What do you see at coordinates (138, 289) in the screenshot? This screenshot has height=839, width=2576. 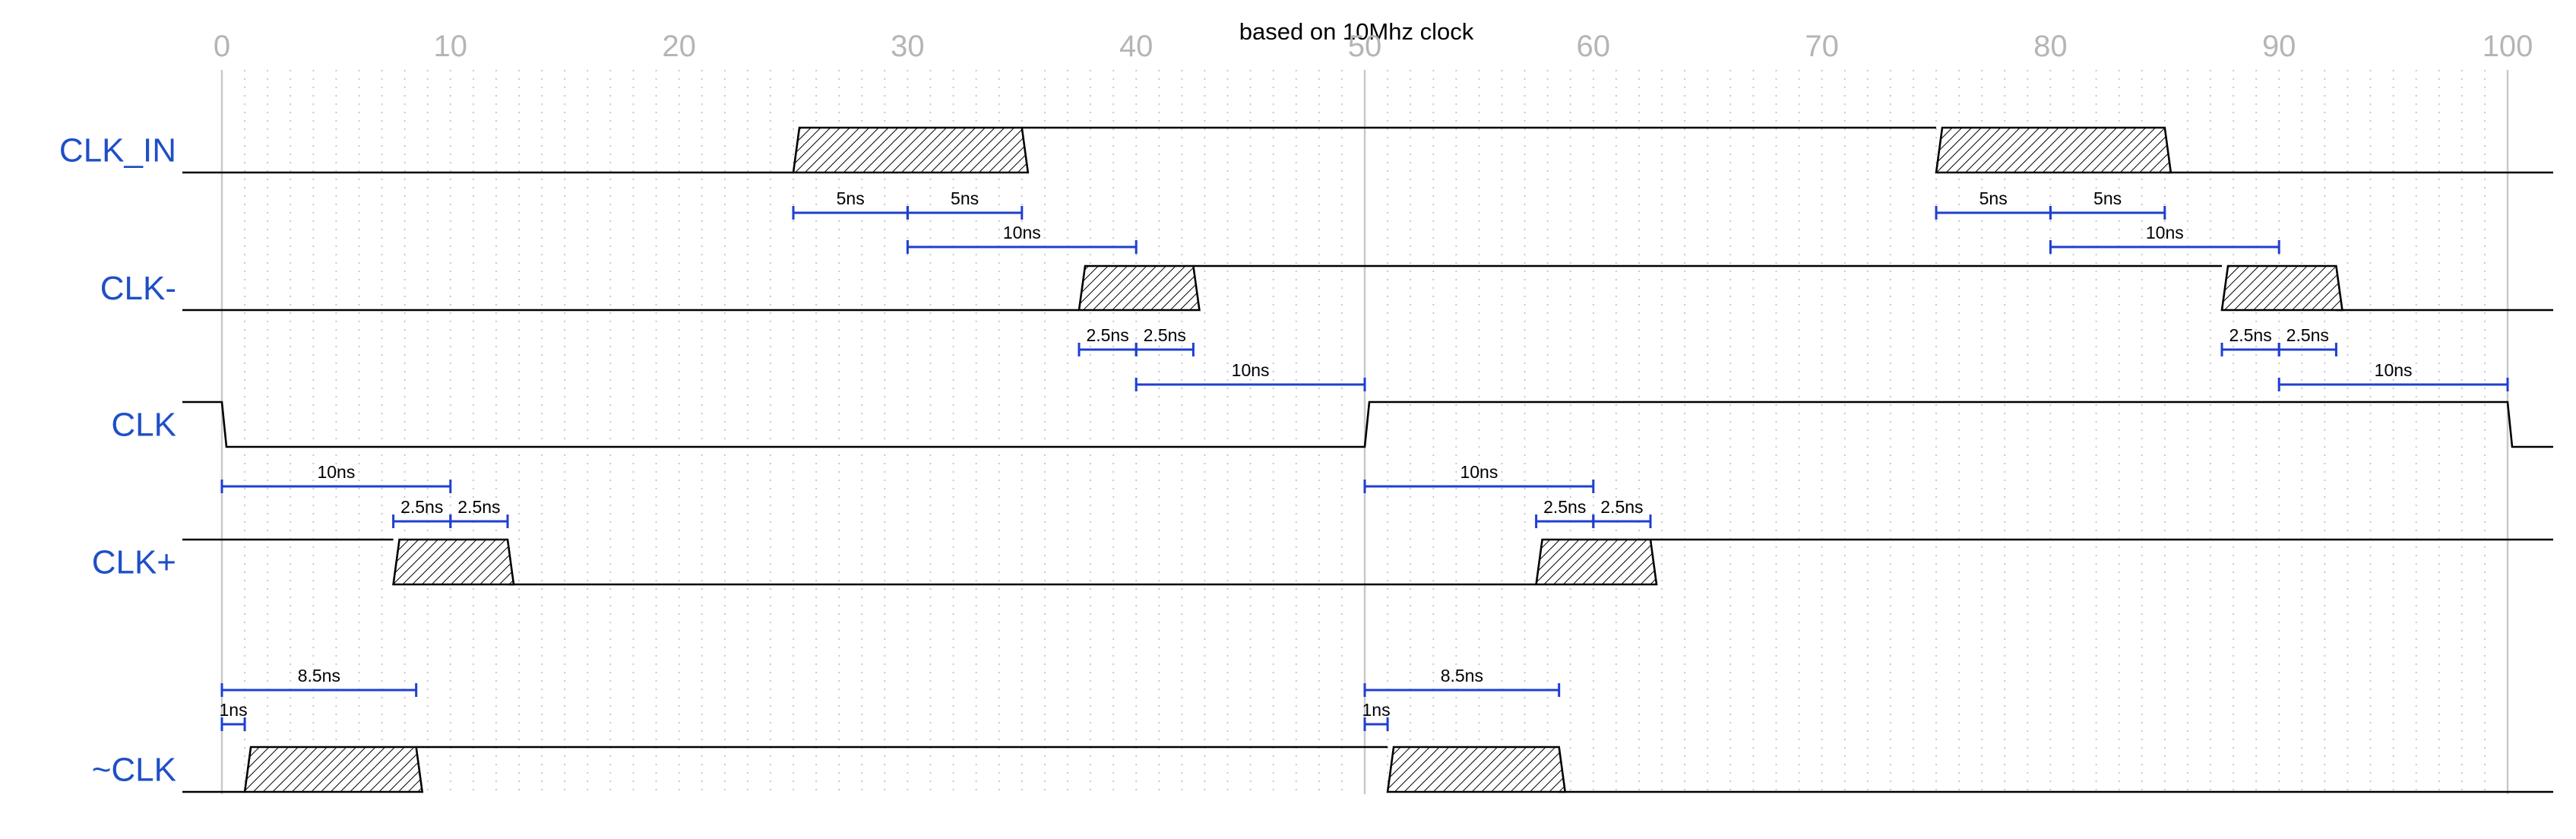 I see `signal-label: CLK-` at bounding box center [138, 289].